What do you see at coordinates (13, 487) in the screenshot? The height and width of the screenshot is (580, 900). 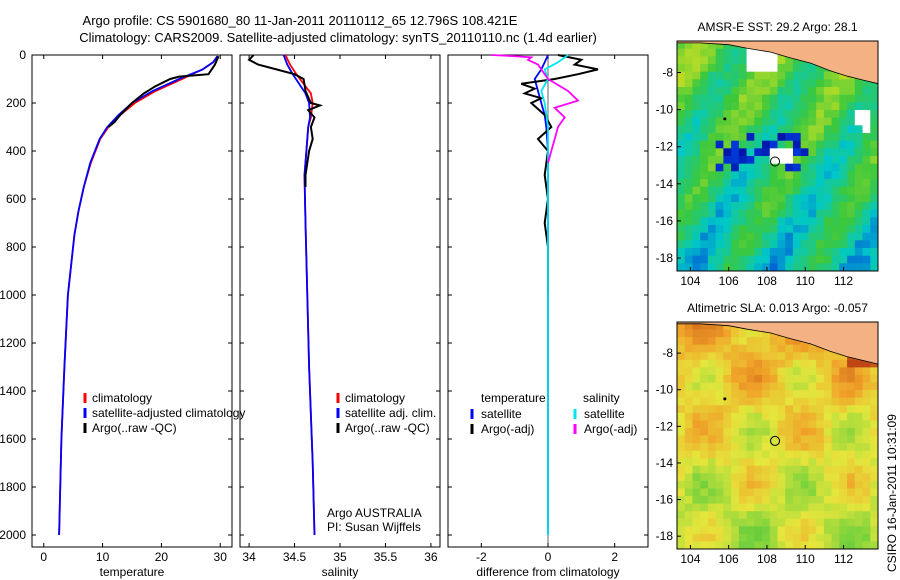 I see `y-tick-label: 1800` at bounding box center [13, 487].